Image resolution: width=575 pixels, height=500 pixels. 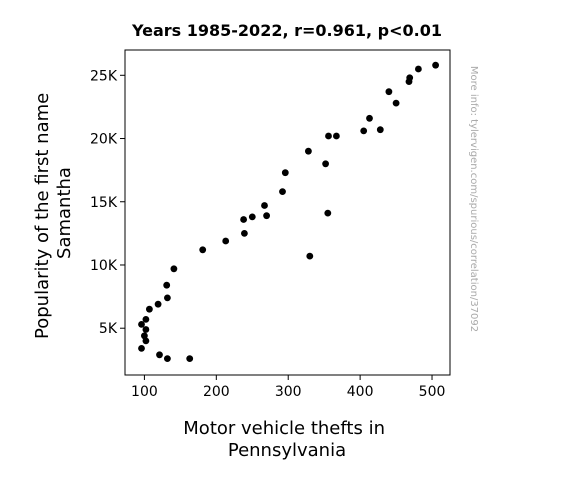 I want to click on y-axis-label-line-2: Samantha, so click(x=64, y=213).